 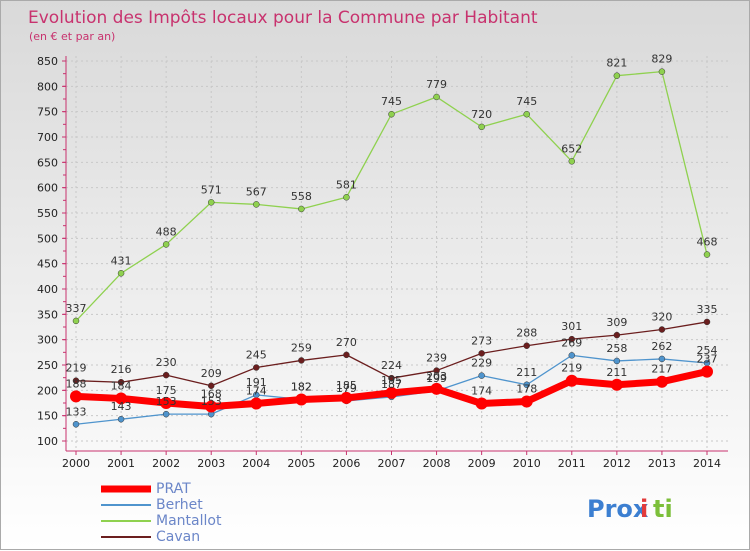 What do you see at coordinates (47, 137) in the screenshot?
I see `y-tick-label: 700` at bounding box center [47, 137].